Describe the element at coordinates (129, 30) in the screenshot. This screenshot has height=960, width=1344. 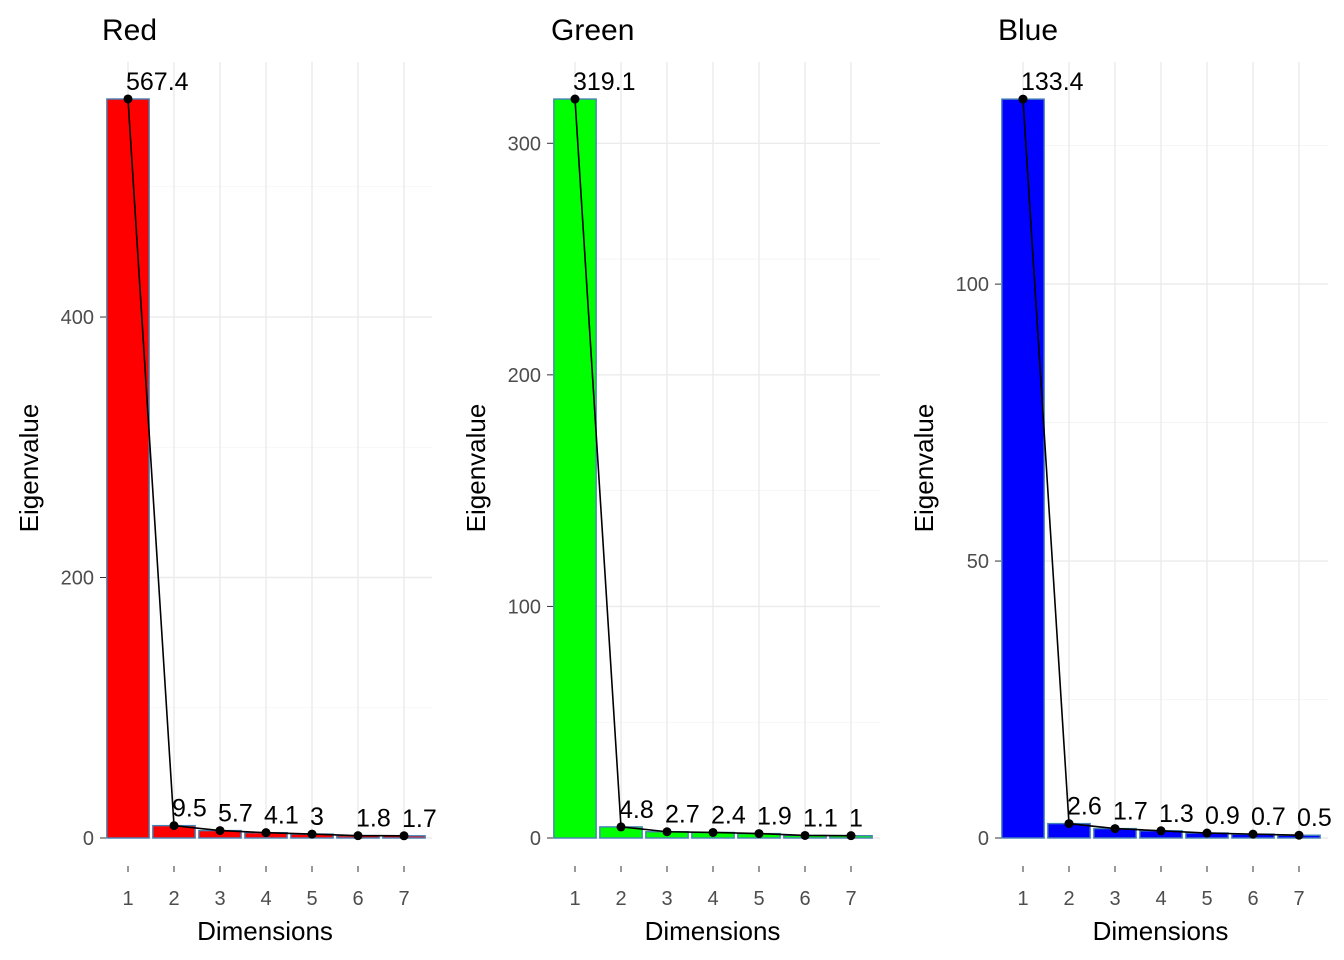
I see `panel-title: Red` at that location.